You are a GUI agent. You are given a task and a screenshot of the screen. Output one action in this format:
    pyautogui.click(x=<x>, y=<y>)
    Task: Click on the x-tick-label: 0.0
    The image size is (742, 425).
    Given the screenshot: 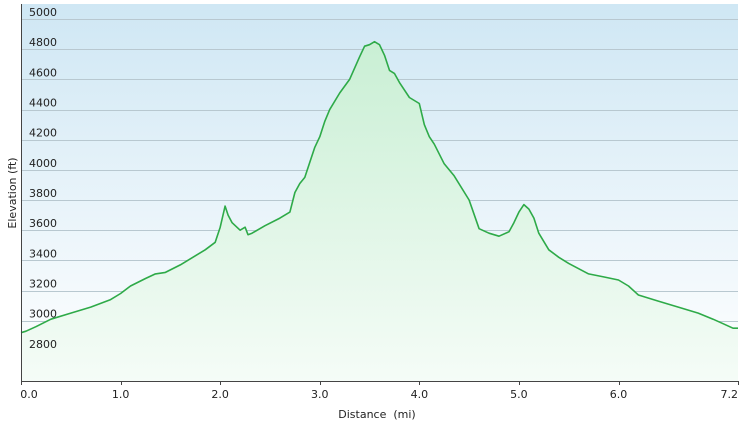 What is the action you would take?
    pyautogui.click(x=29, y=394)
    